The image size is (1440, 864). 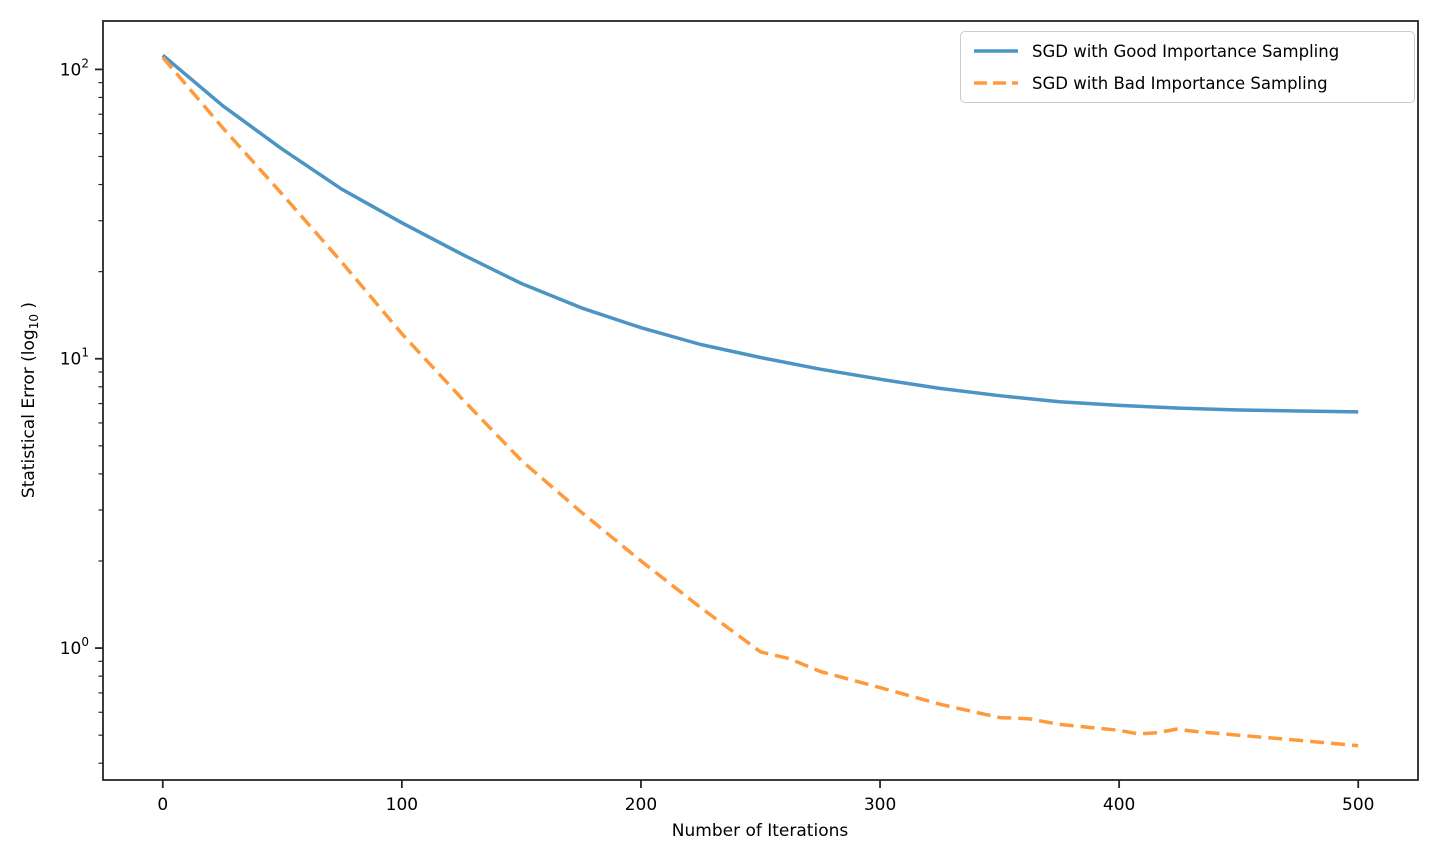 What do you see at coordinates (74, 647) in the screenshot?
I see `y-tick-label: 10⁰` at bounding box center [74, 647].